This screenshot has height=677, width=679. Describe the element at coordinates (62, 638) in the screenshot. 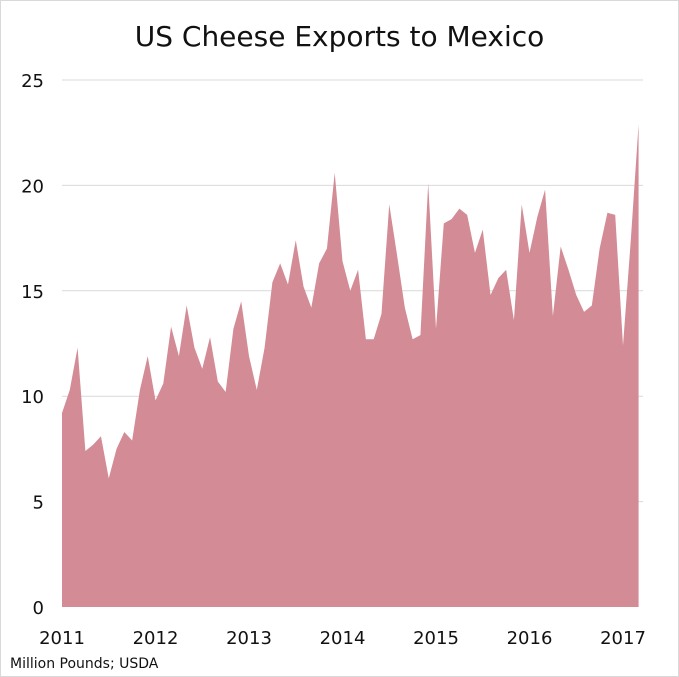

I see `x-tick-label: 2011` at that location.